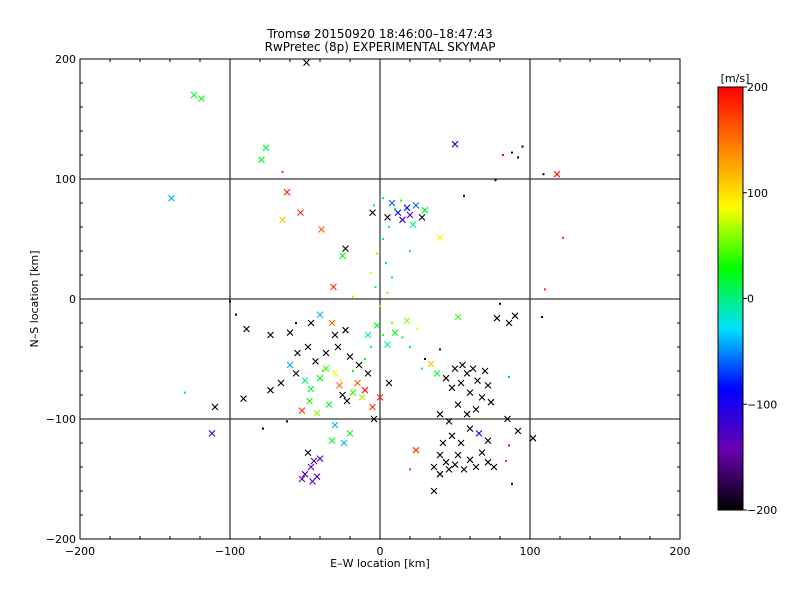 The height and width of the screenshot is (600, 800). I want to click on x-tick-label: 0, so click(380, 551).